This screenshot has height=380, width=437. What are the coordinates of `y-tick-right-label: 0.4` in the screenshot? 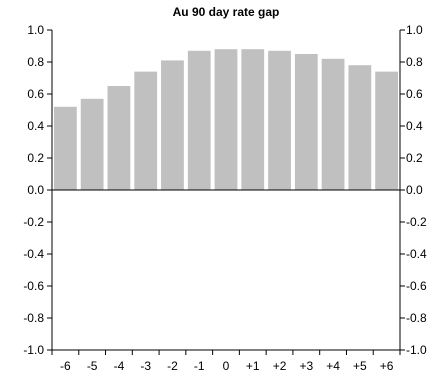 It's located at (414, 126).